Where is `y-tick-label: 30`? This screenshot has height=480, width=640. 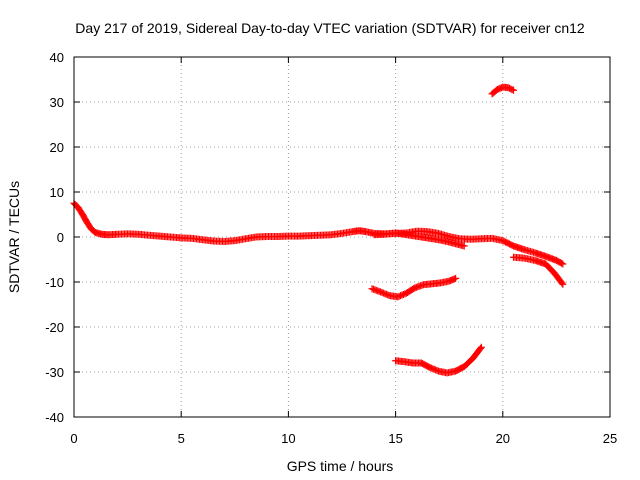 y-tick-label: 30 is located at coordinates (57, 102).